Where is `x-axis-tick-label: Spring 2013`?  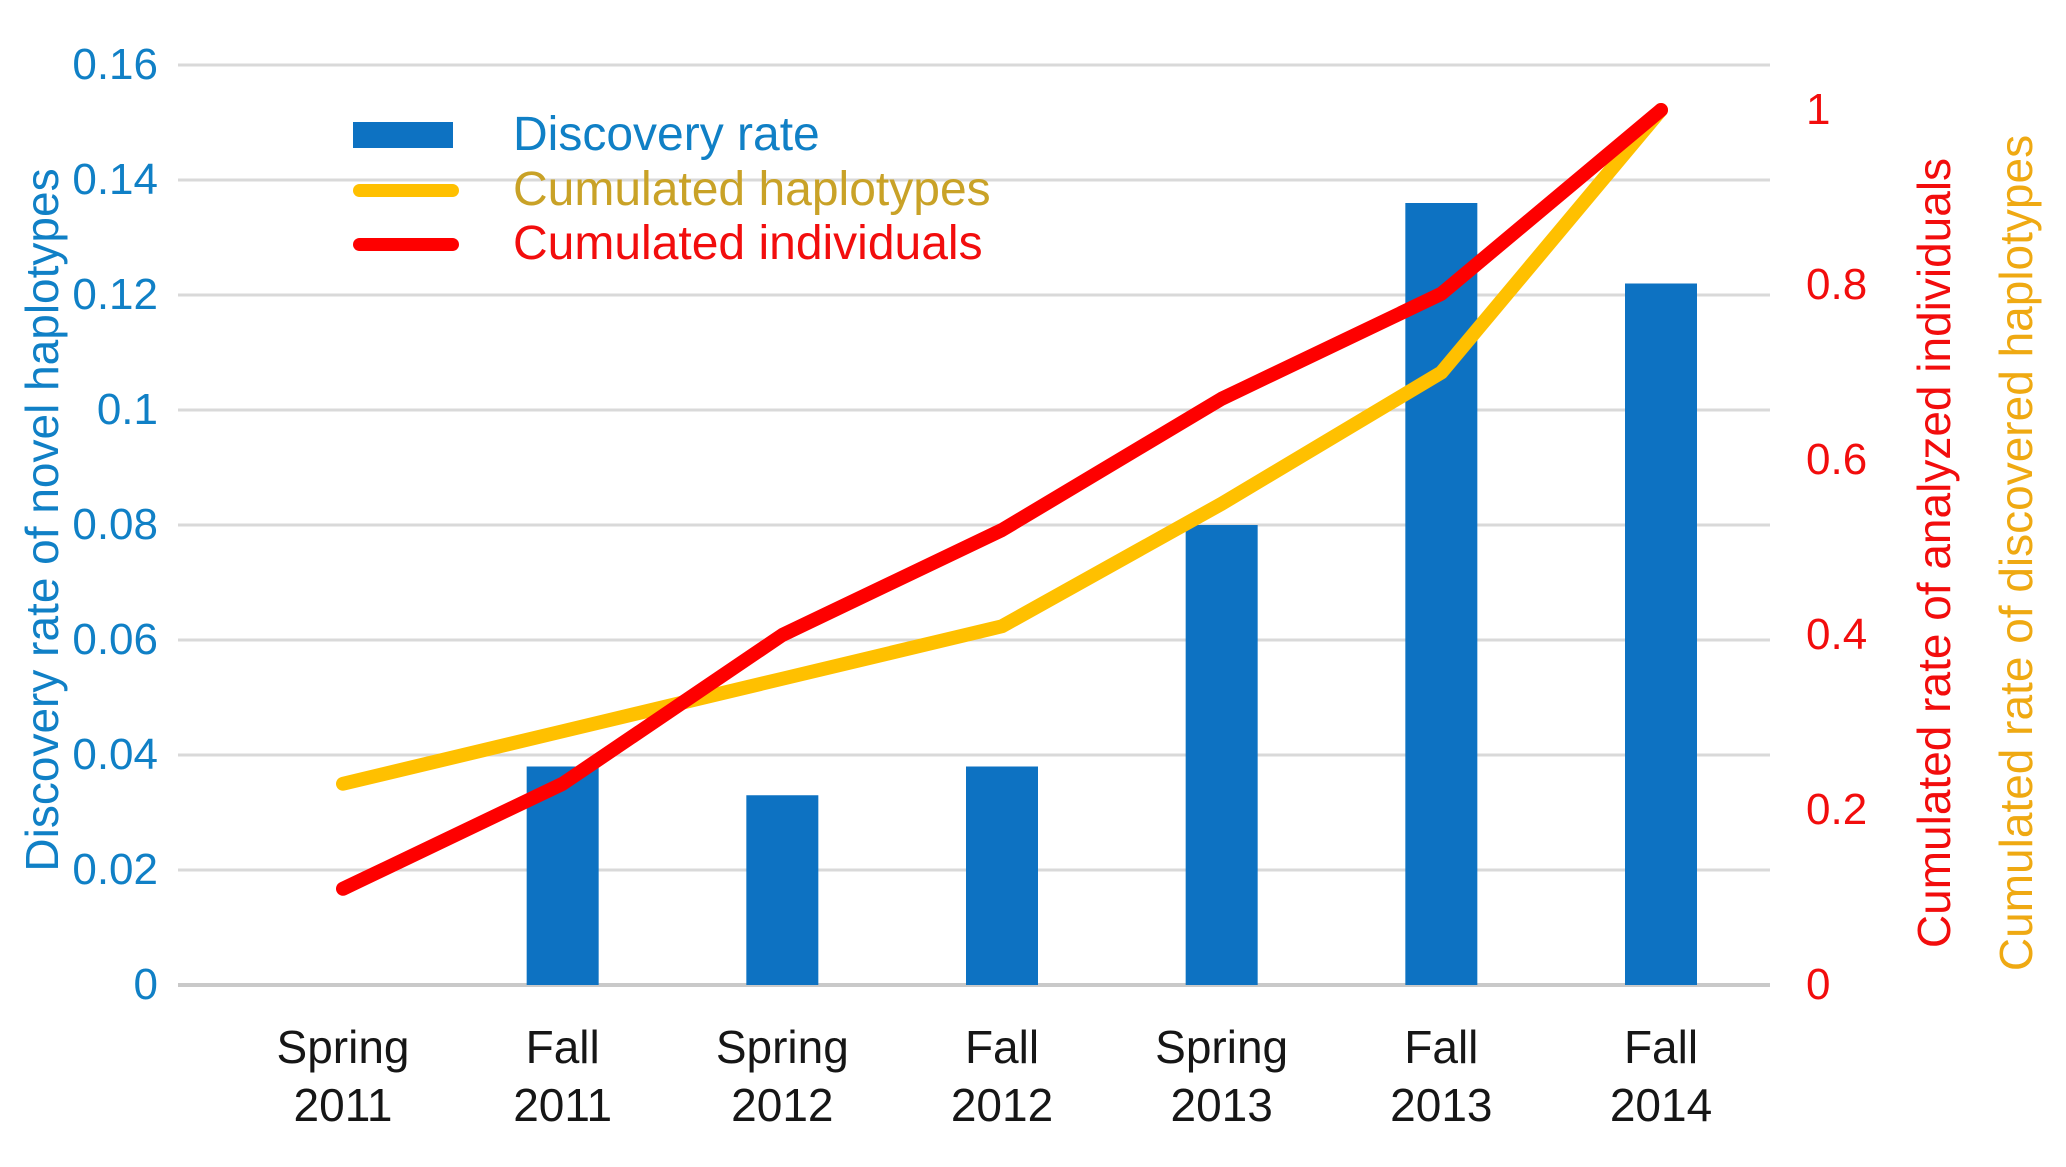
x-axis-tick-label: Spring 2013 is located at coordinates (1222, 1076).